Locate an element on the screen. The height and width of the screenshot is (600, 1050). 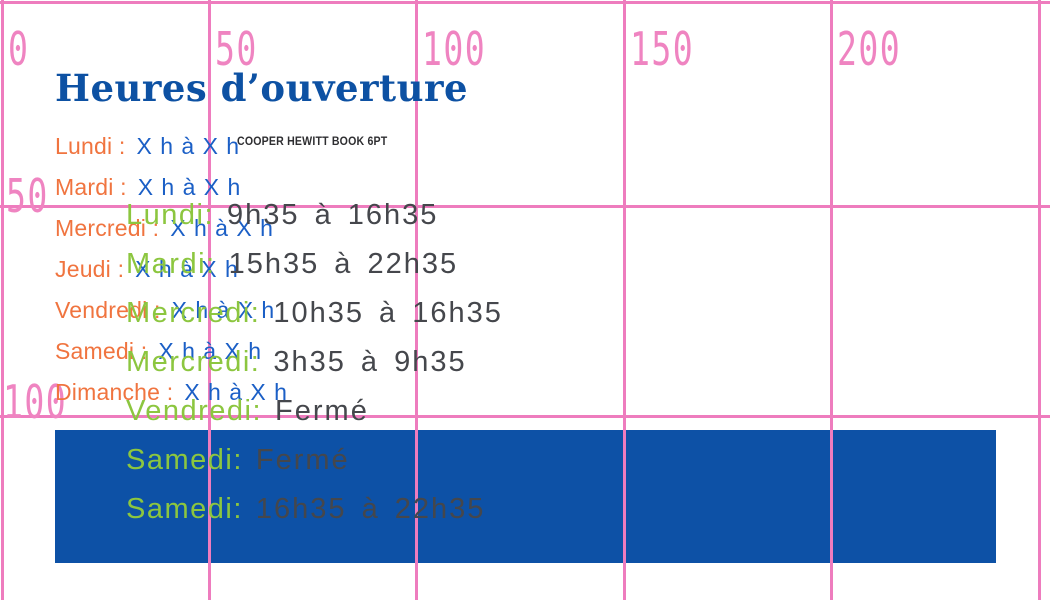
template-hours-row-mardi: Mardi : X h à X h is located at coordinates (171, 187).